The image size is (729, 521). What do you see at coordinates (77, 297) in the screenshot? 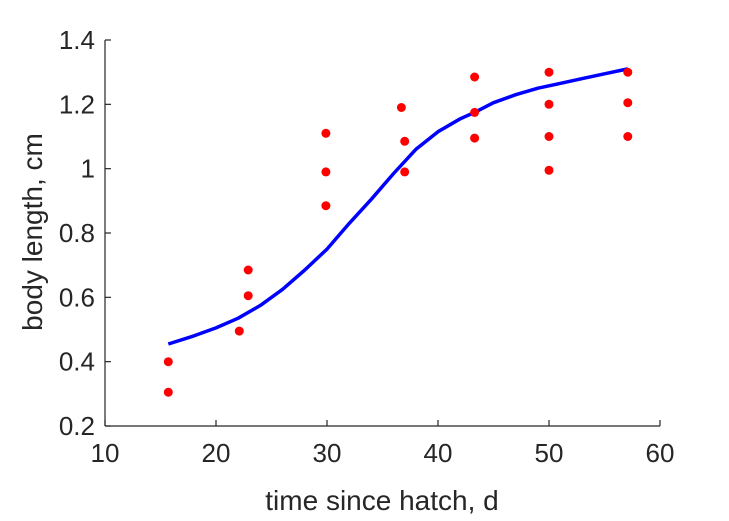
I see `y-tick-label: 0.6` at bounding box center [77, 297].